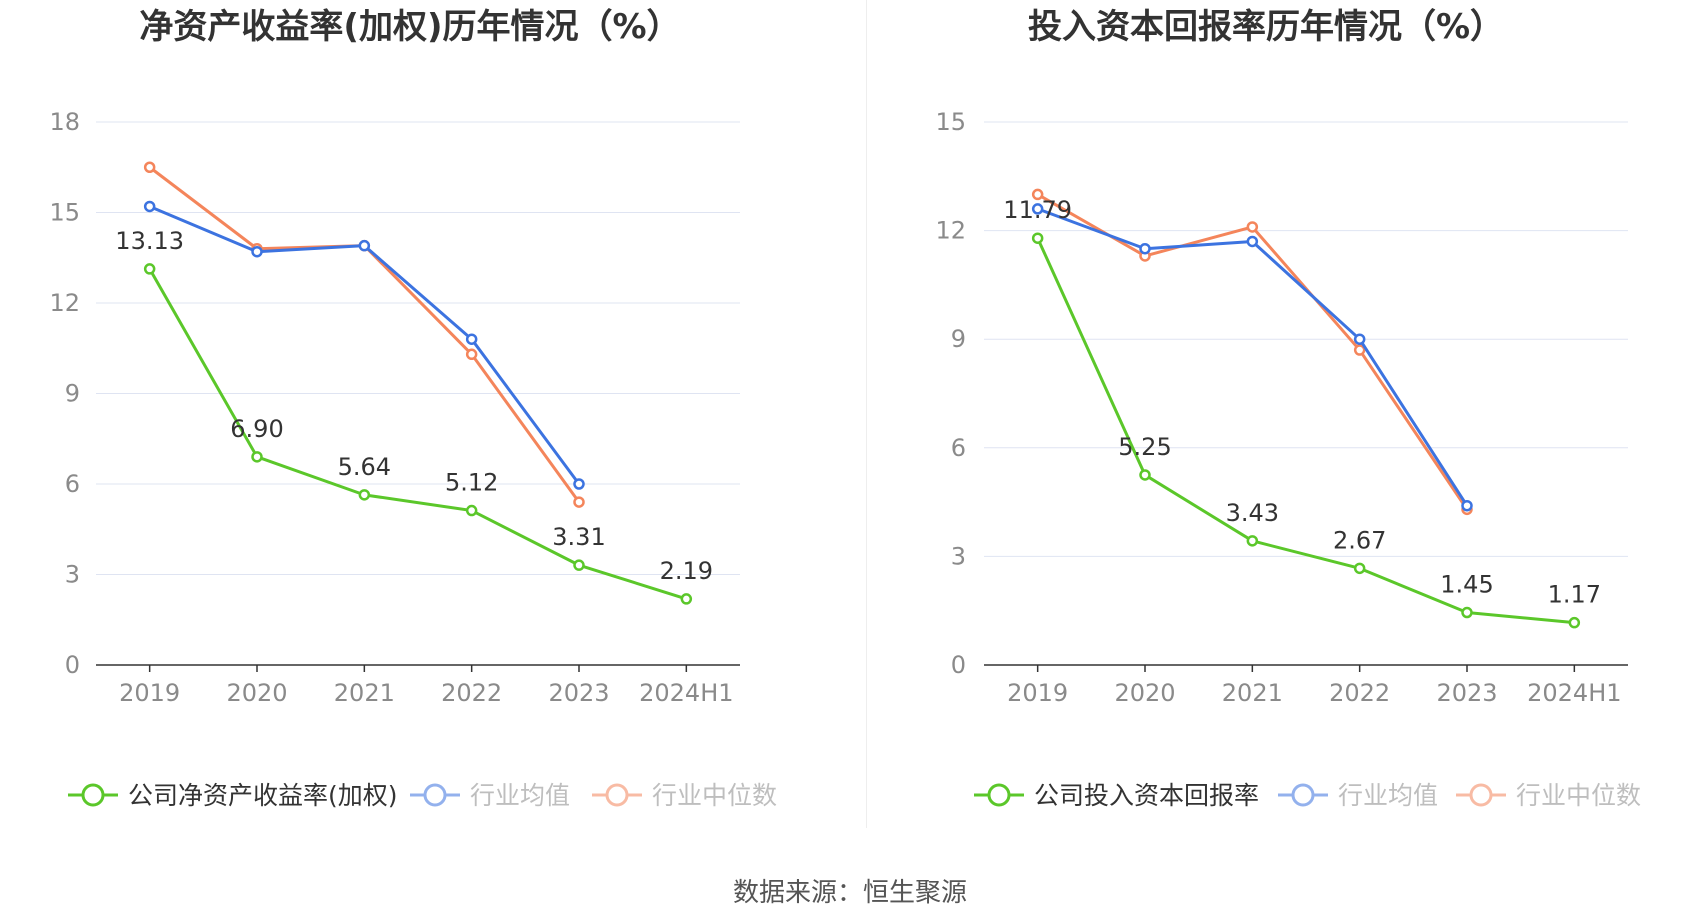 The width and height of the screenshot is (1700, 918). I want to click on legend-label: 公司净资产收益率(加权), so click(263, 795).